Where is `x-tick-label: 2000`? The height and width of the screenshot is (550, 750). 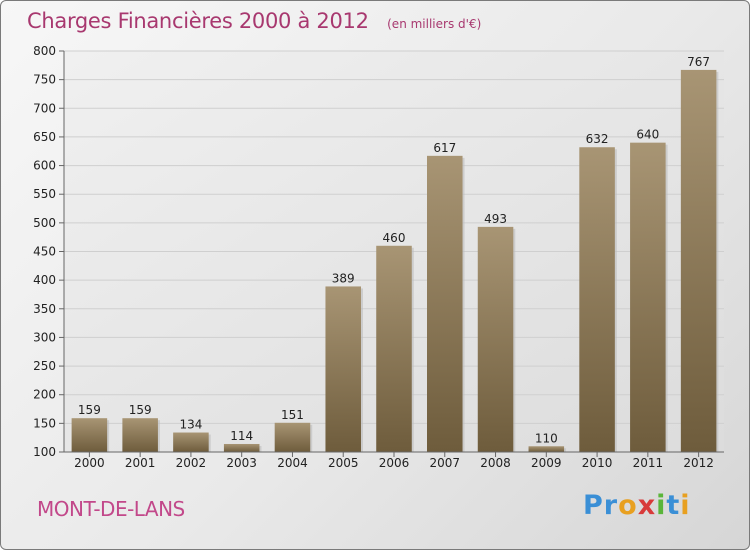 x-tick-label: 2000 is located at coordinates (89, 463).